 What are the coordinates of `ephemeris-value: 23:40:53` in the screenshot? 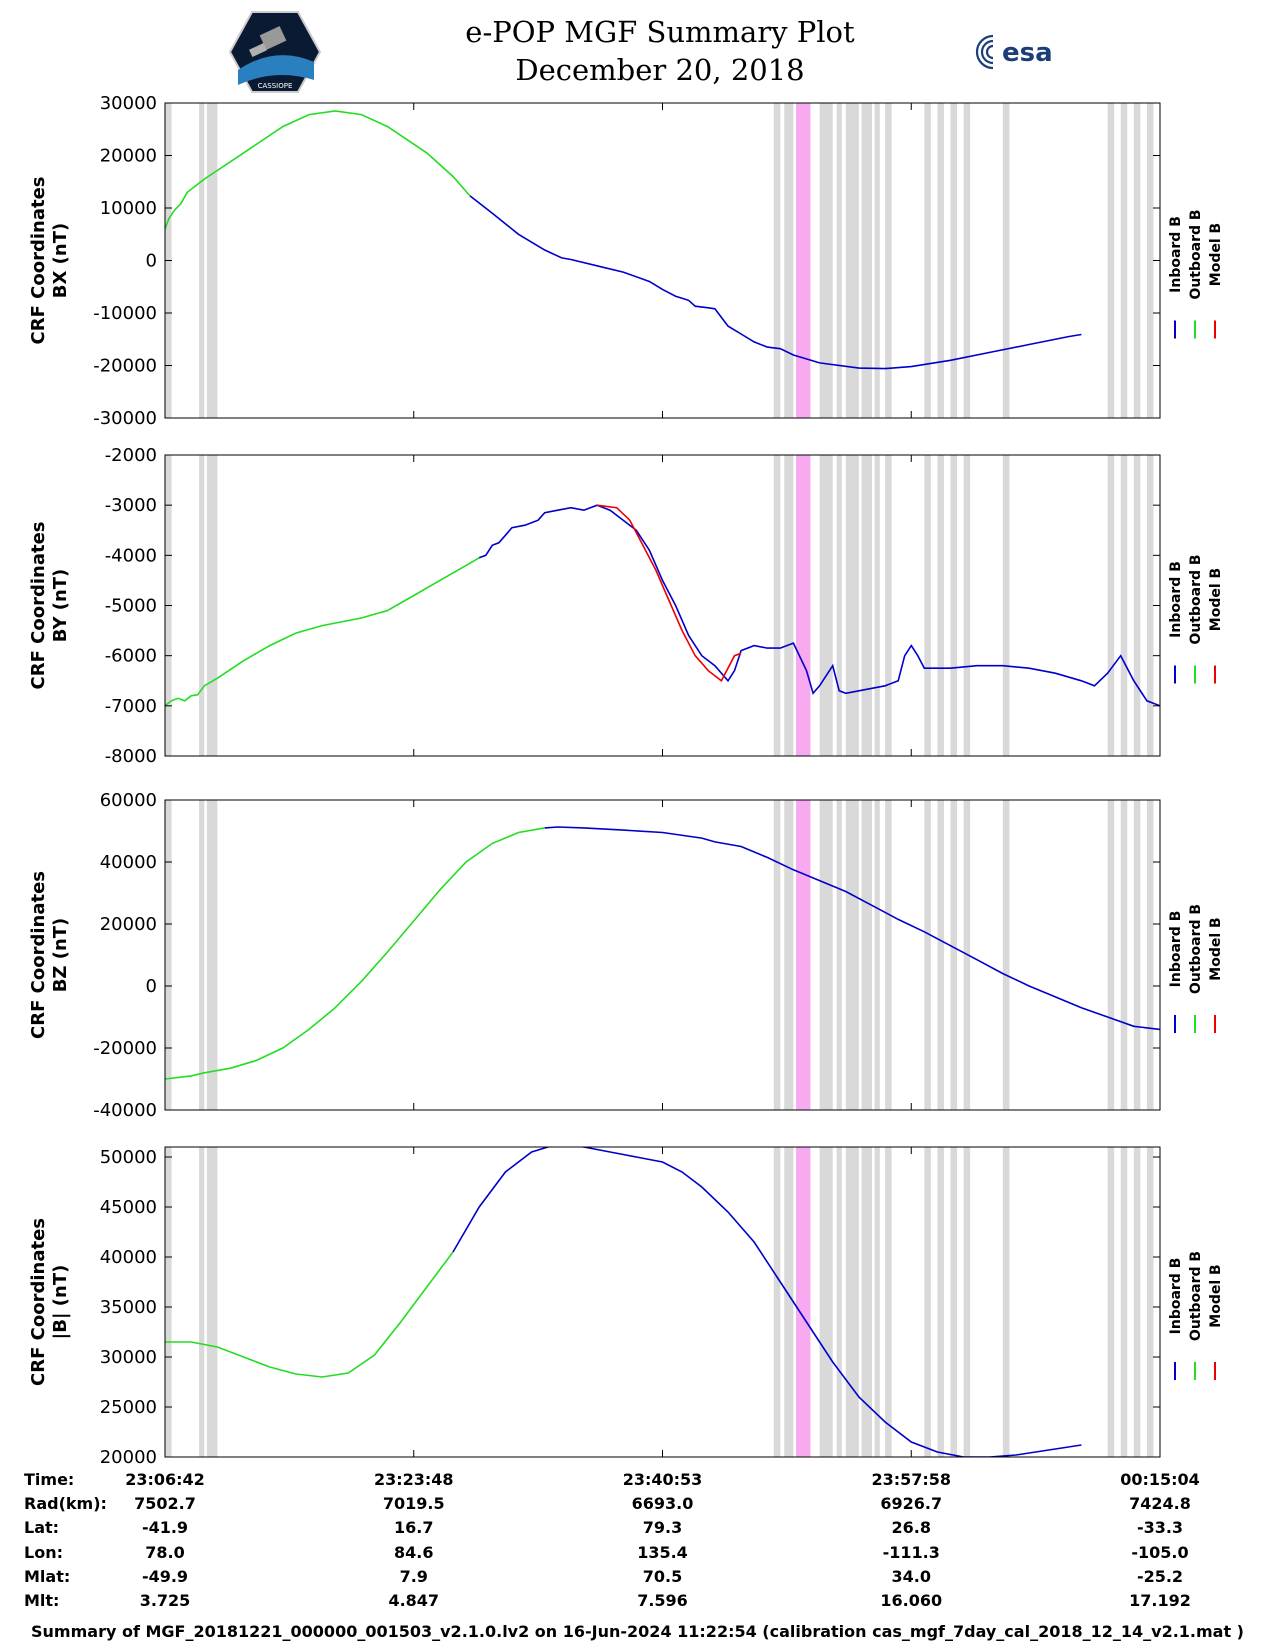 It's located at (662, 1479).